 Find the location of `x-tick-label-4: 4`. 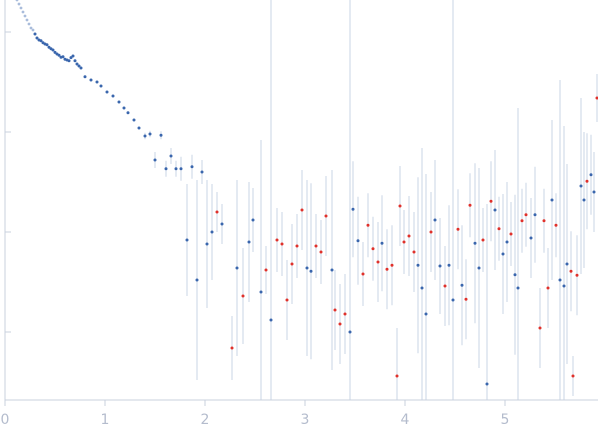

x-tick-label-4: 4 is located at coordinates (405, 420).